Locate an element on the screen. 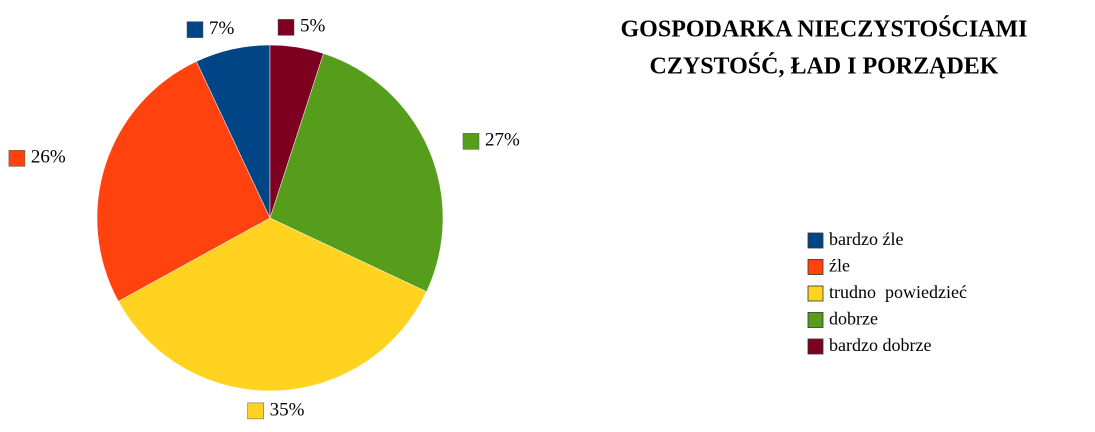  value-label: 27% is located at coordinates (502, 140).